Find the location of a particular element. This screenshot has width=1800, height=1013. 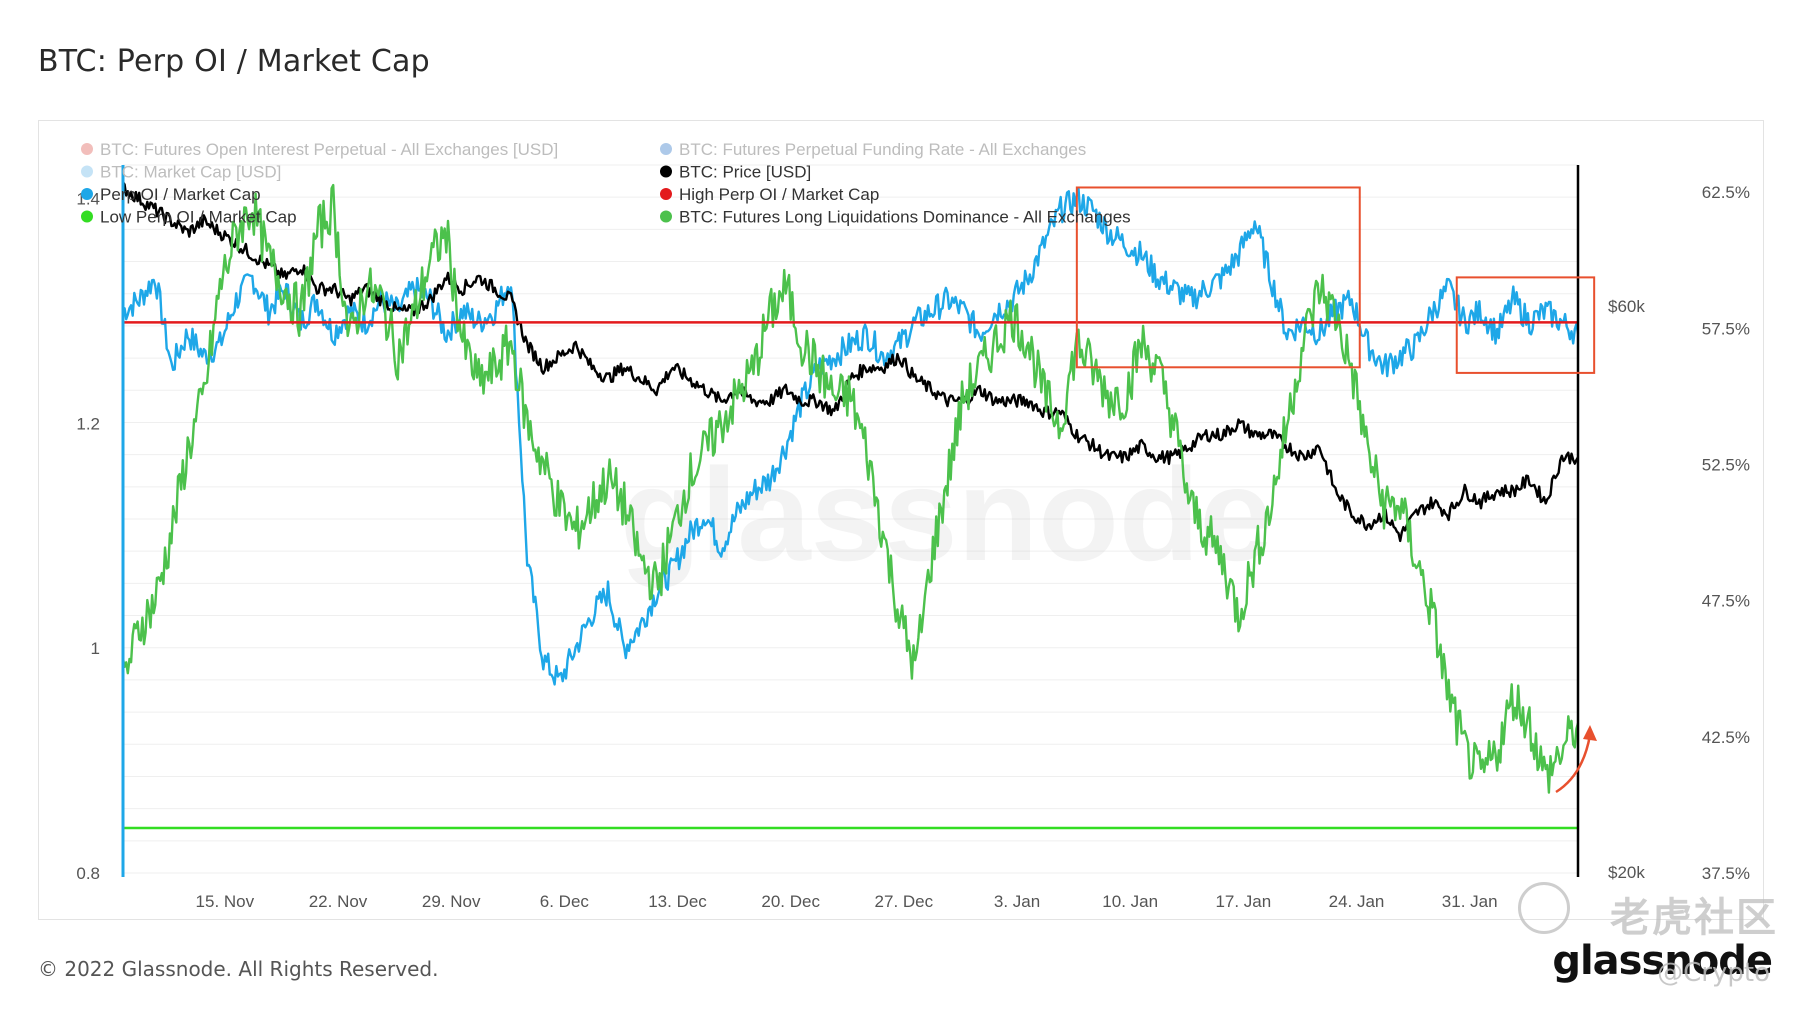

x-tick-label: 6. Dec is located at coordinates (565, 901).